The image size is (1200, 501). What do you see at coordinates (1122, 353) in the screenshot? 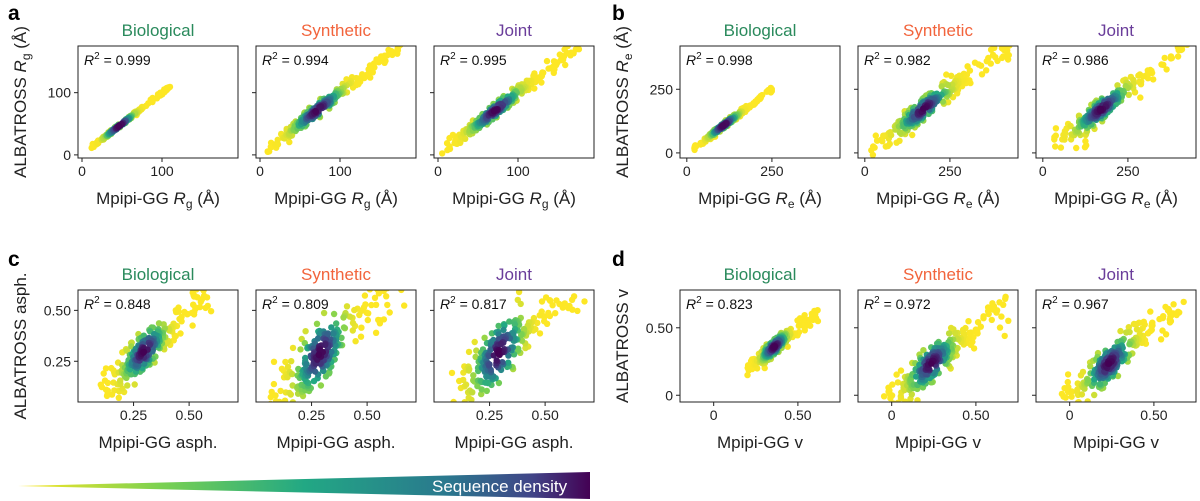
I see `scatter-points-d-joint` at bounding box center [1122, 353].